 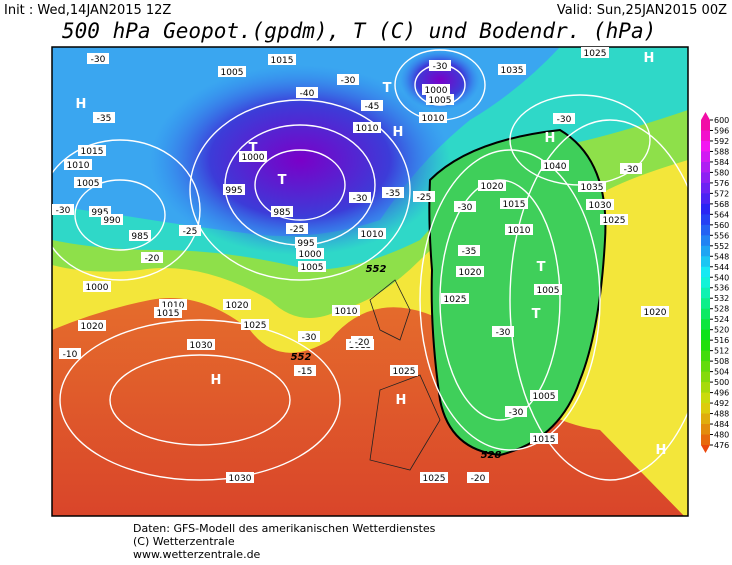 I want to click on colorbar-label: 584, so click(x=721, y=162).